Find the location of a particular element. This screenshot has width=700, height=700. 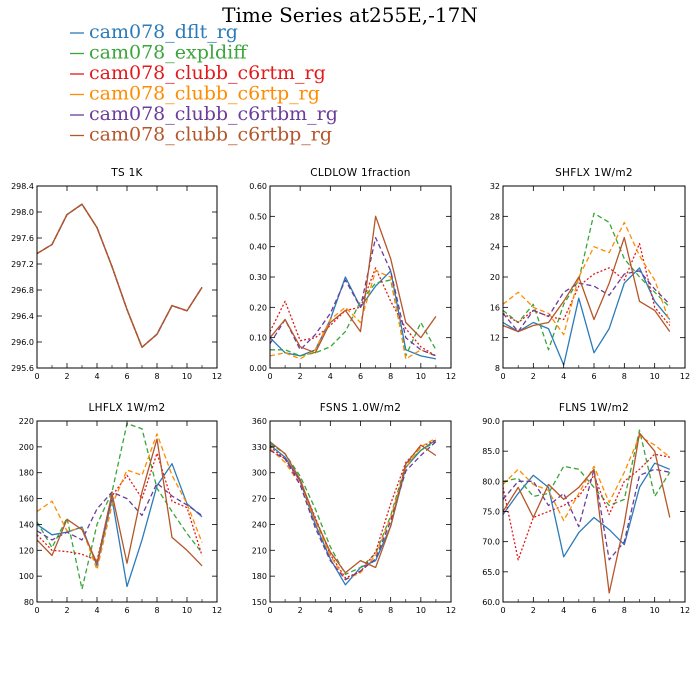

y-tick-label: 8 is located at coordinates (497, 368).